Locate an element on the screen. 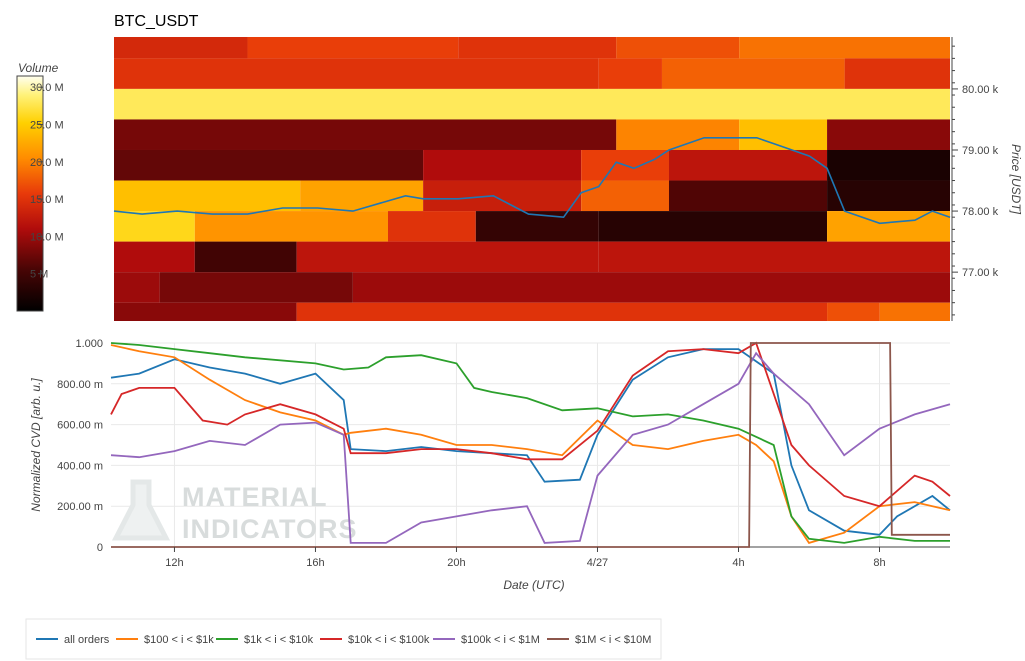 The image size is (1025, 661). price-line is located at coordinates (532, 181).